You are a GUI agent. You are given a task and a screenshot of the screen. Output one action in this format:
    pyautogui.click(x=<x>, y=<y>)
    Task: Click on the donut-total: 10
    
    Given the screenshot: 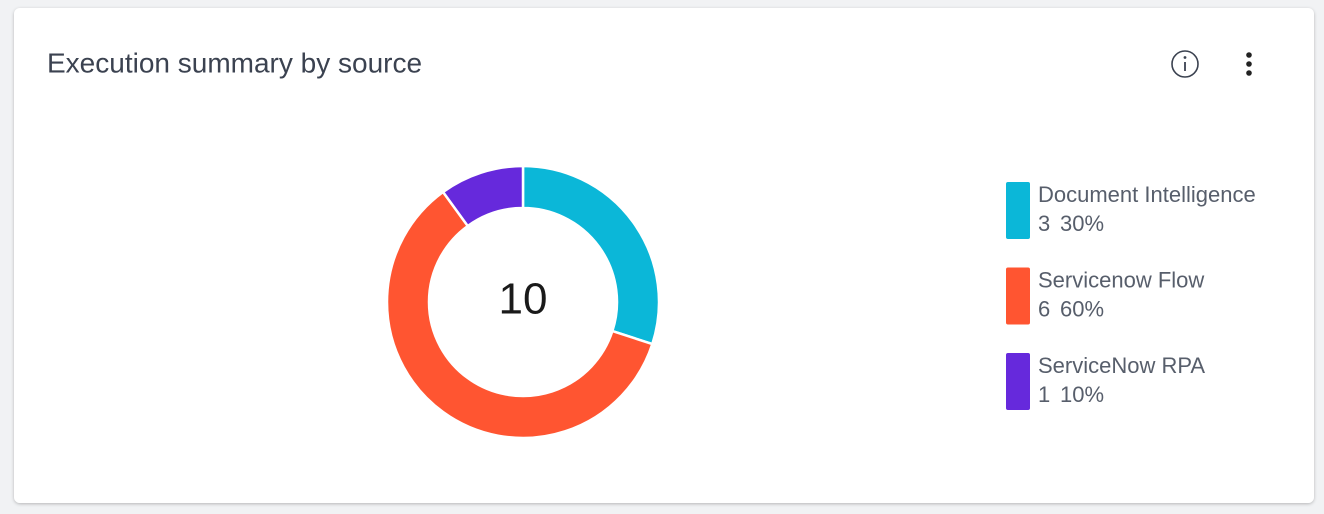 What is the action you would take?
    pyautogui.click(x=523, y=299)
    